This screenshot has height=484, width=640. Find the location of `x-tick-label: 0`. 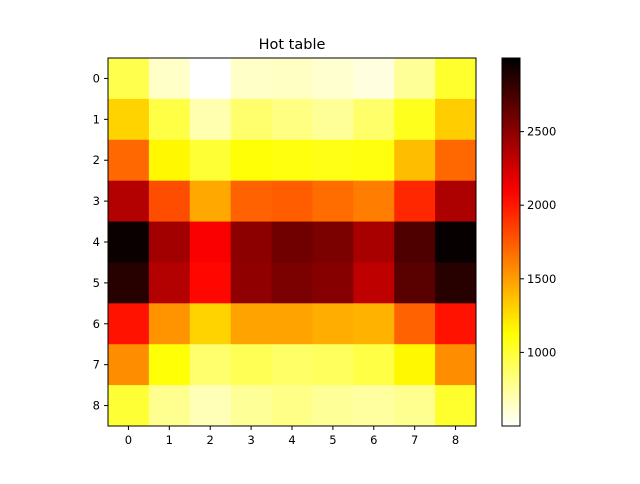

x-tick-label: 0 is located at coordinates (128, 440).